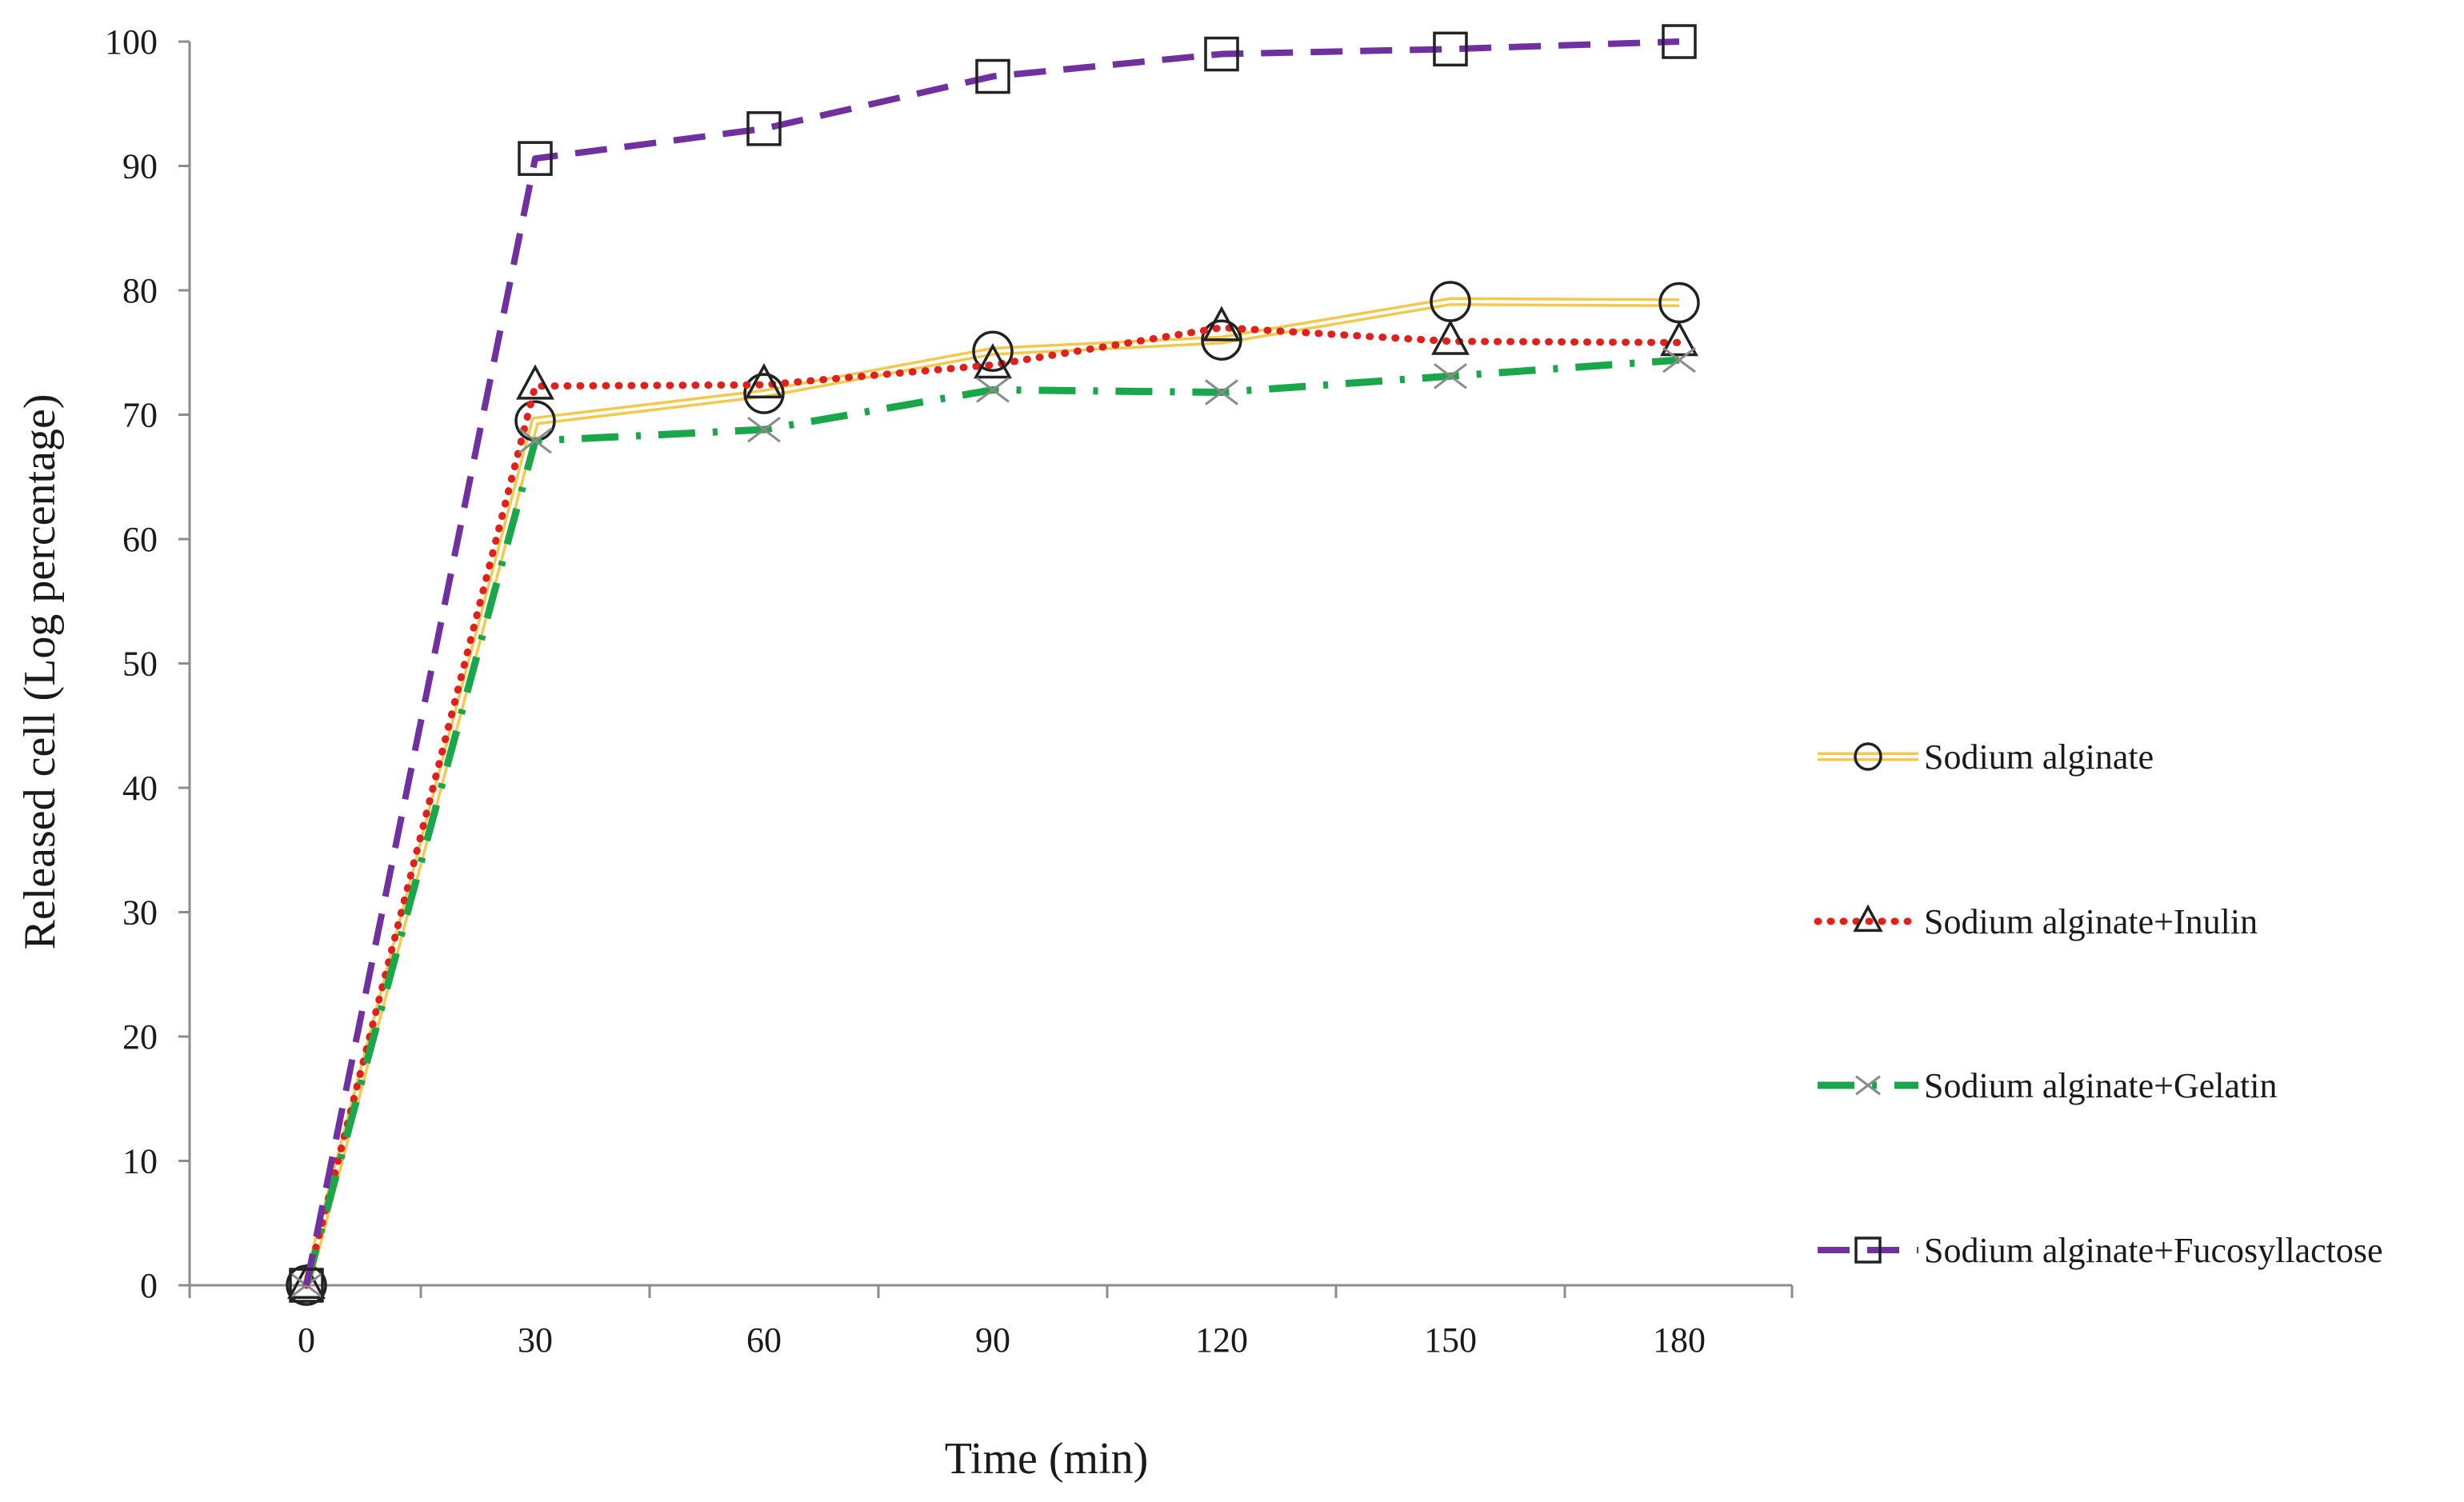 This screenshot has height=1502, width=2464. Describe the element at coordinates (140, 788) in the screenshot. I see `y-tick-label: 40` at that location.